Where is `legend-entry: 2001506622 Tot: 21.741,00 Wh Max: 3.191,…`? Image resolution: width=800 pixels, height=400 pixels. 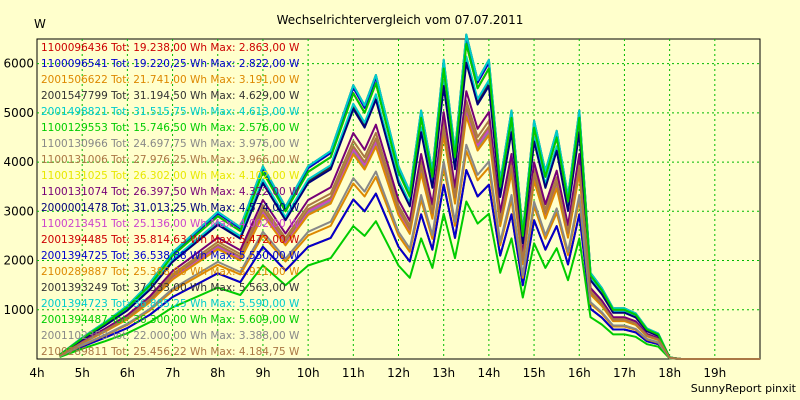
legend-entry: 2001506622 Tot: 21.741,00 Wh Max: 3.191,… is located at coordinates (170, 80).